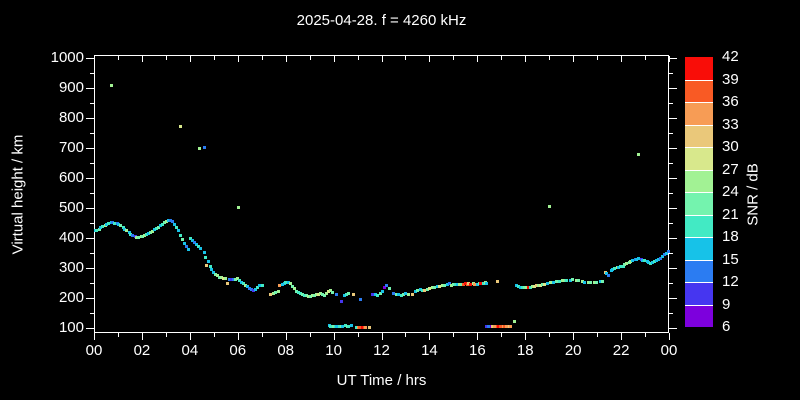 This screenshot has width=800, height=400. Describe the element at coordinates (753, 194) in the screenshot. I see `colorbar-label: SNR / dB` at that location.